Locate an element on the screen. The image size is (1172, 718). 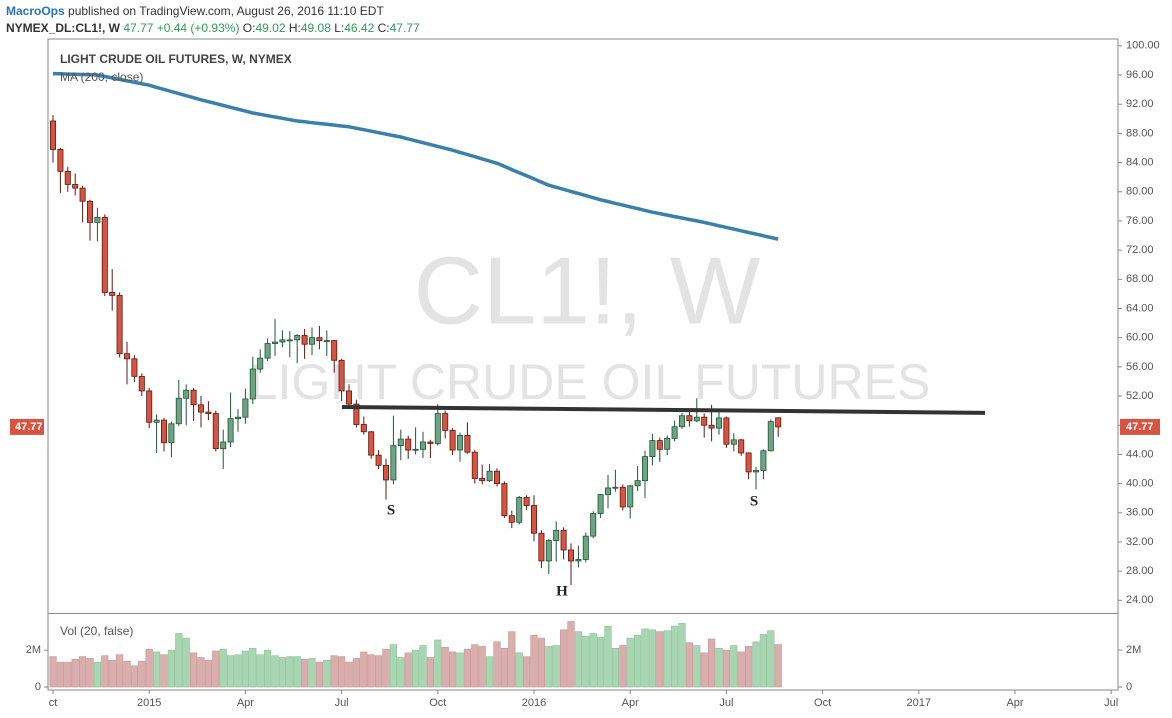
y-tick-label: 36.00 is located at coordinates (1140, 513).